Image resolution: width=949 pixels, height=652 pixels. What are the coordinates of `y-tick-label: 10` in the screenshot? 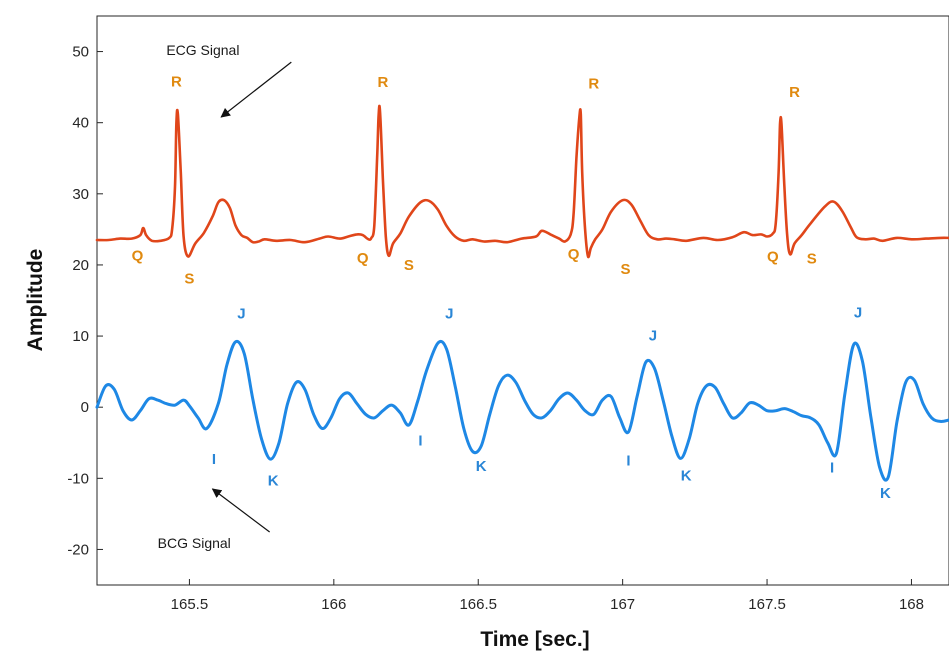 It's located at (80, 336).